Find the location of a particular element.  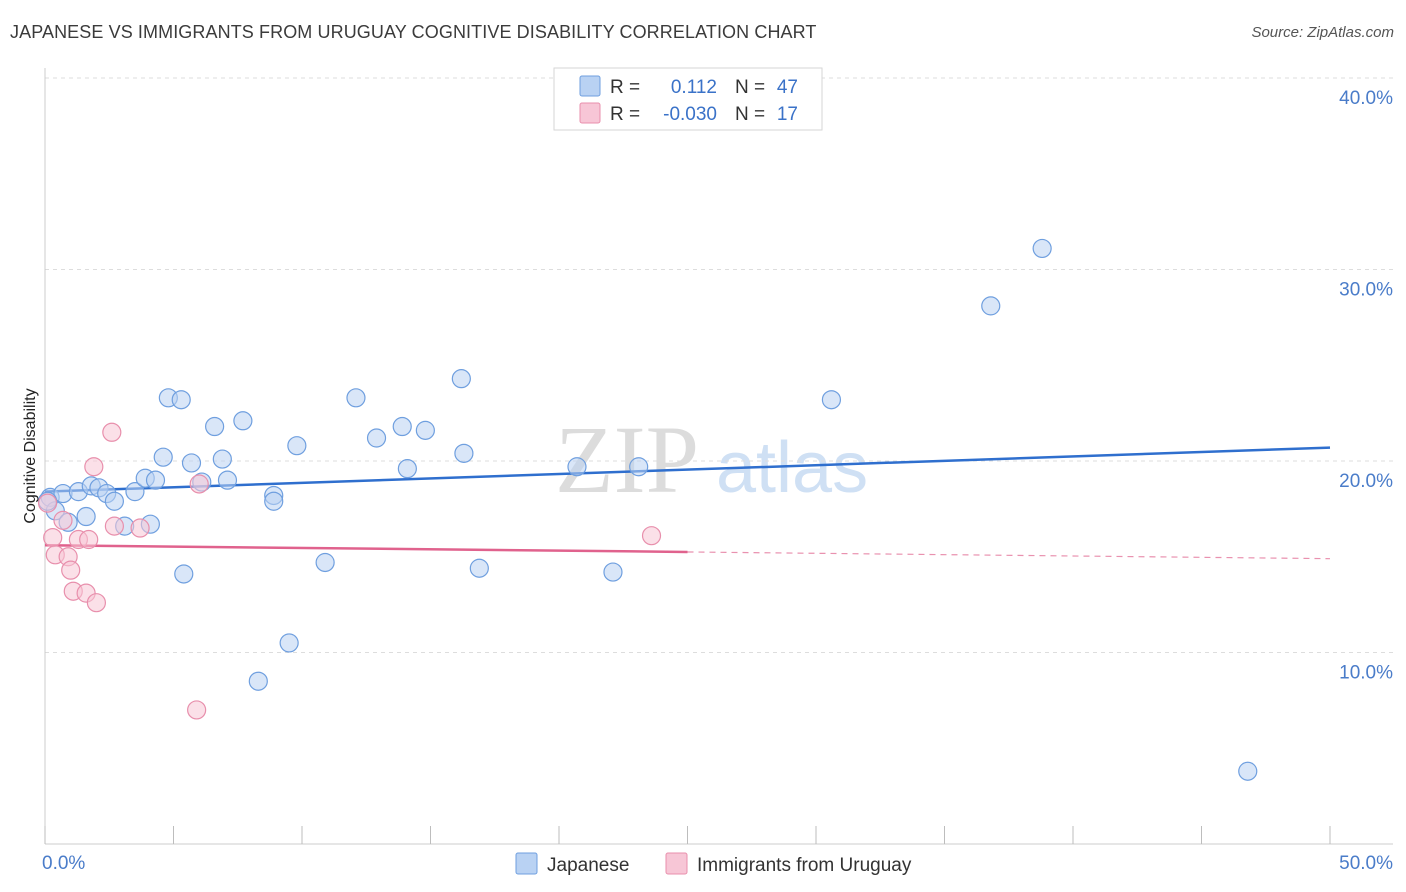

y-tick-label: 30.0% is located at coordinates (1366, 290).